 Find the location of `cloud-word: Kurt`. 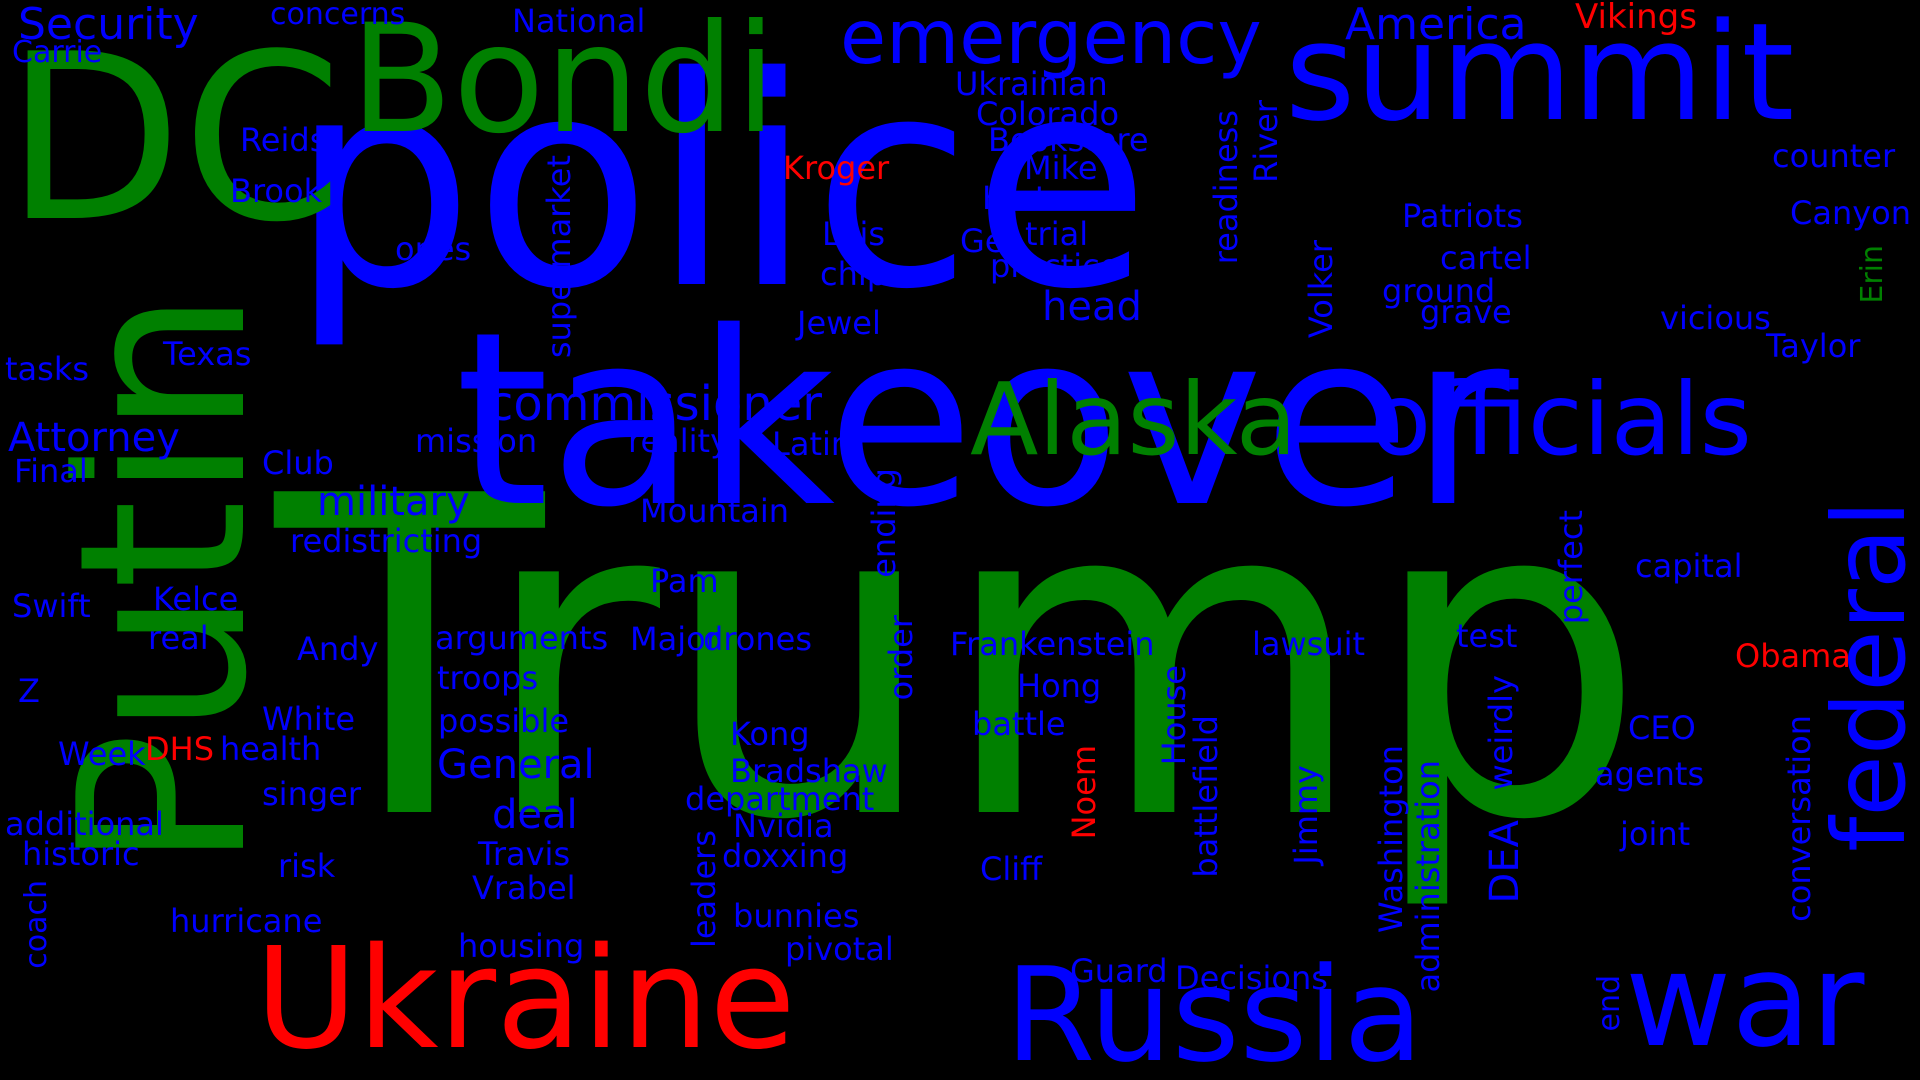

cloud-word: Kurt is located at coordinates (1015, 198).